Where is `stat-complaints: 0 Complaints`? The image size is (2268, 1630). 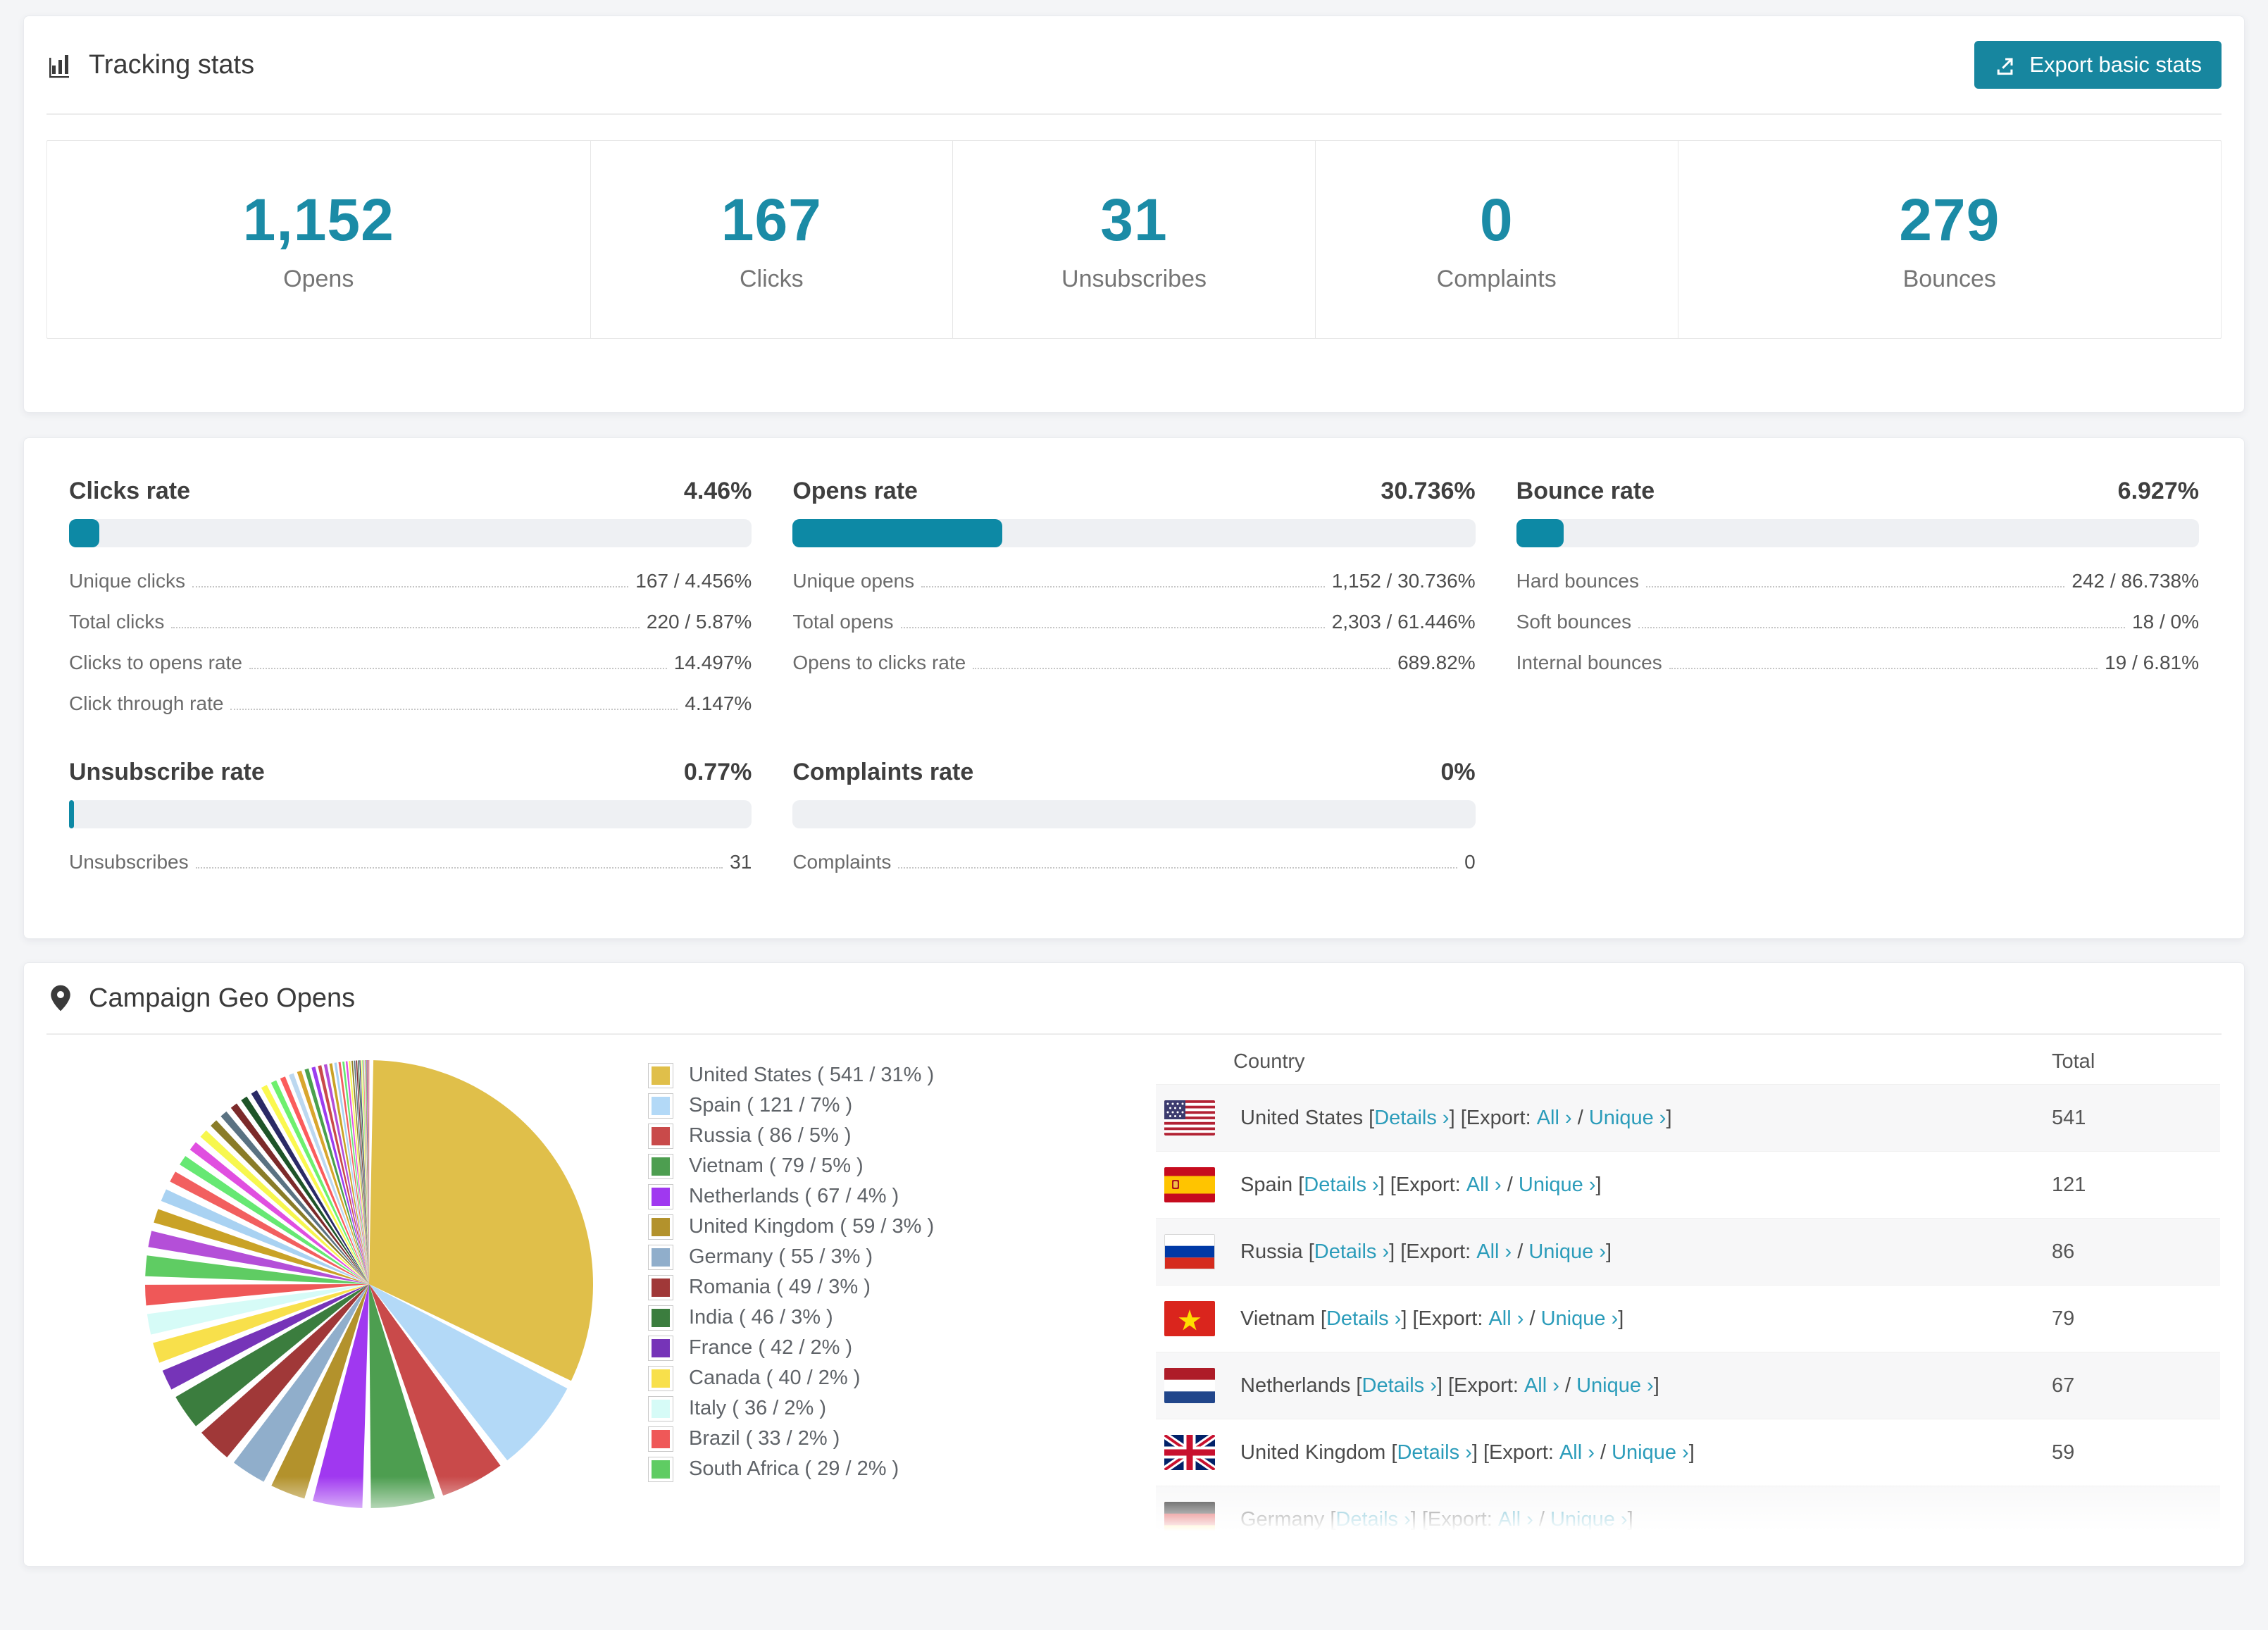 stat-complaints: 0 Complaints is located at coordinates (1496, 240).